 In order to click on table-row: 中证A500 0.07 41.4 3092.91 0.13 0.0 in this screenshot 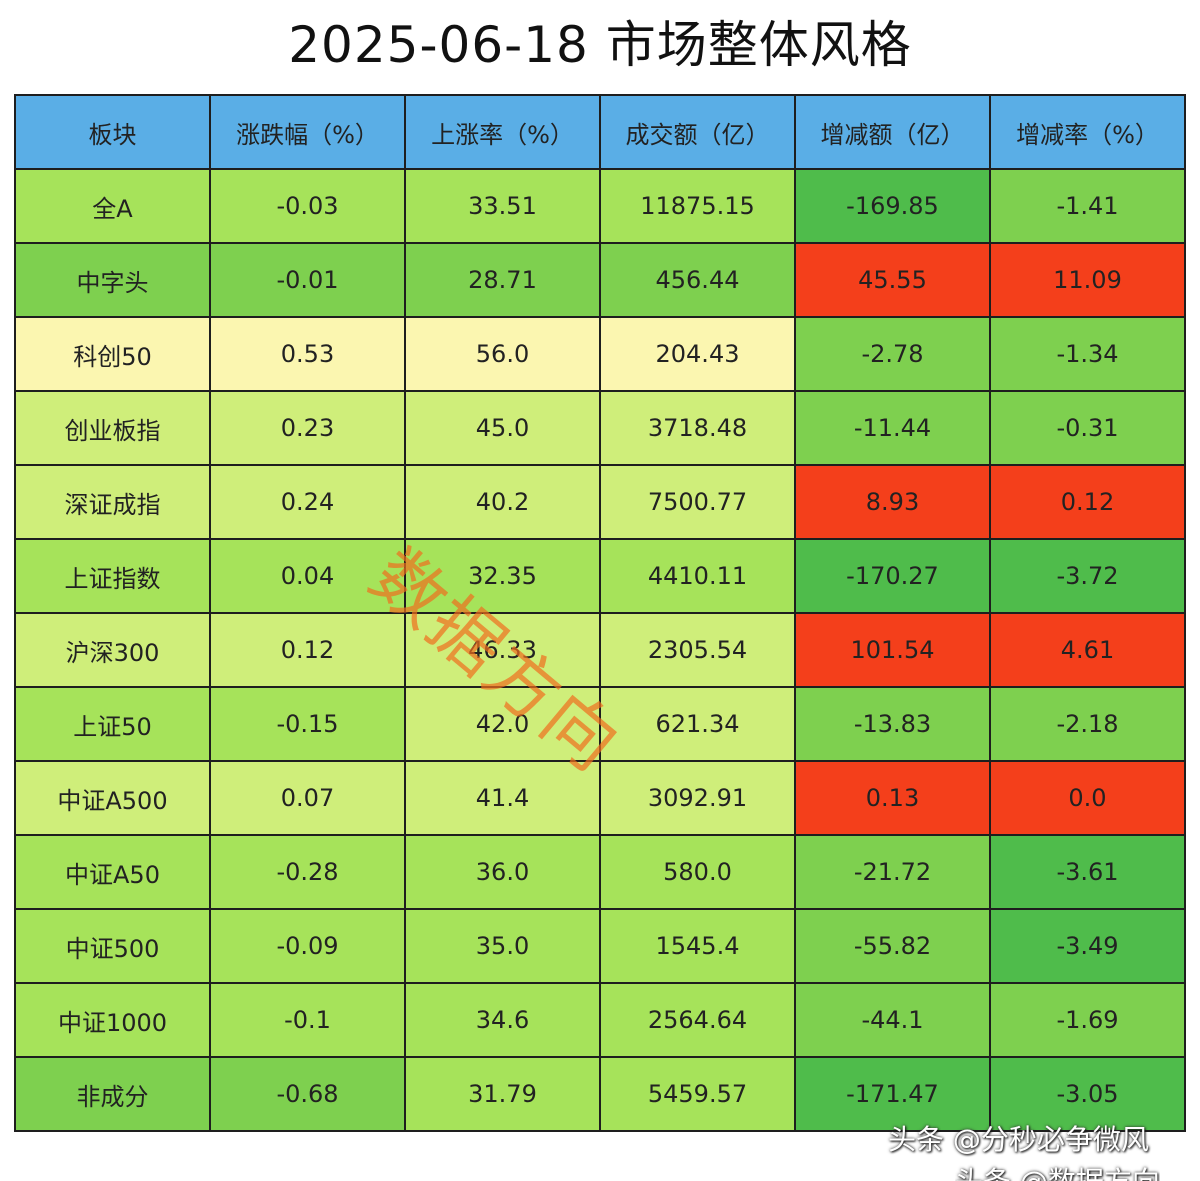, I will do `click(600, 798)`.